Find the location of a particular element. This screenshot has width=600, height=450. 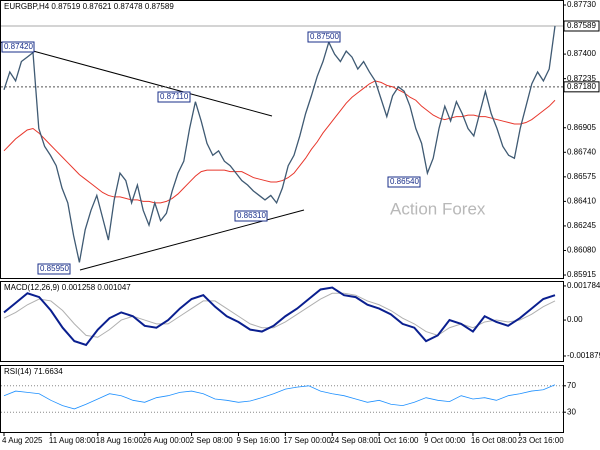

annotation: 0.86540 is located at coordinates (404, 181).